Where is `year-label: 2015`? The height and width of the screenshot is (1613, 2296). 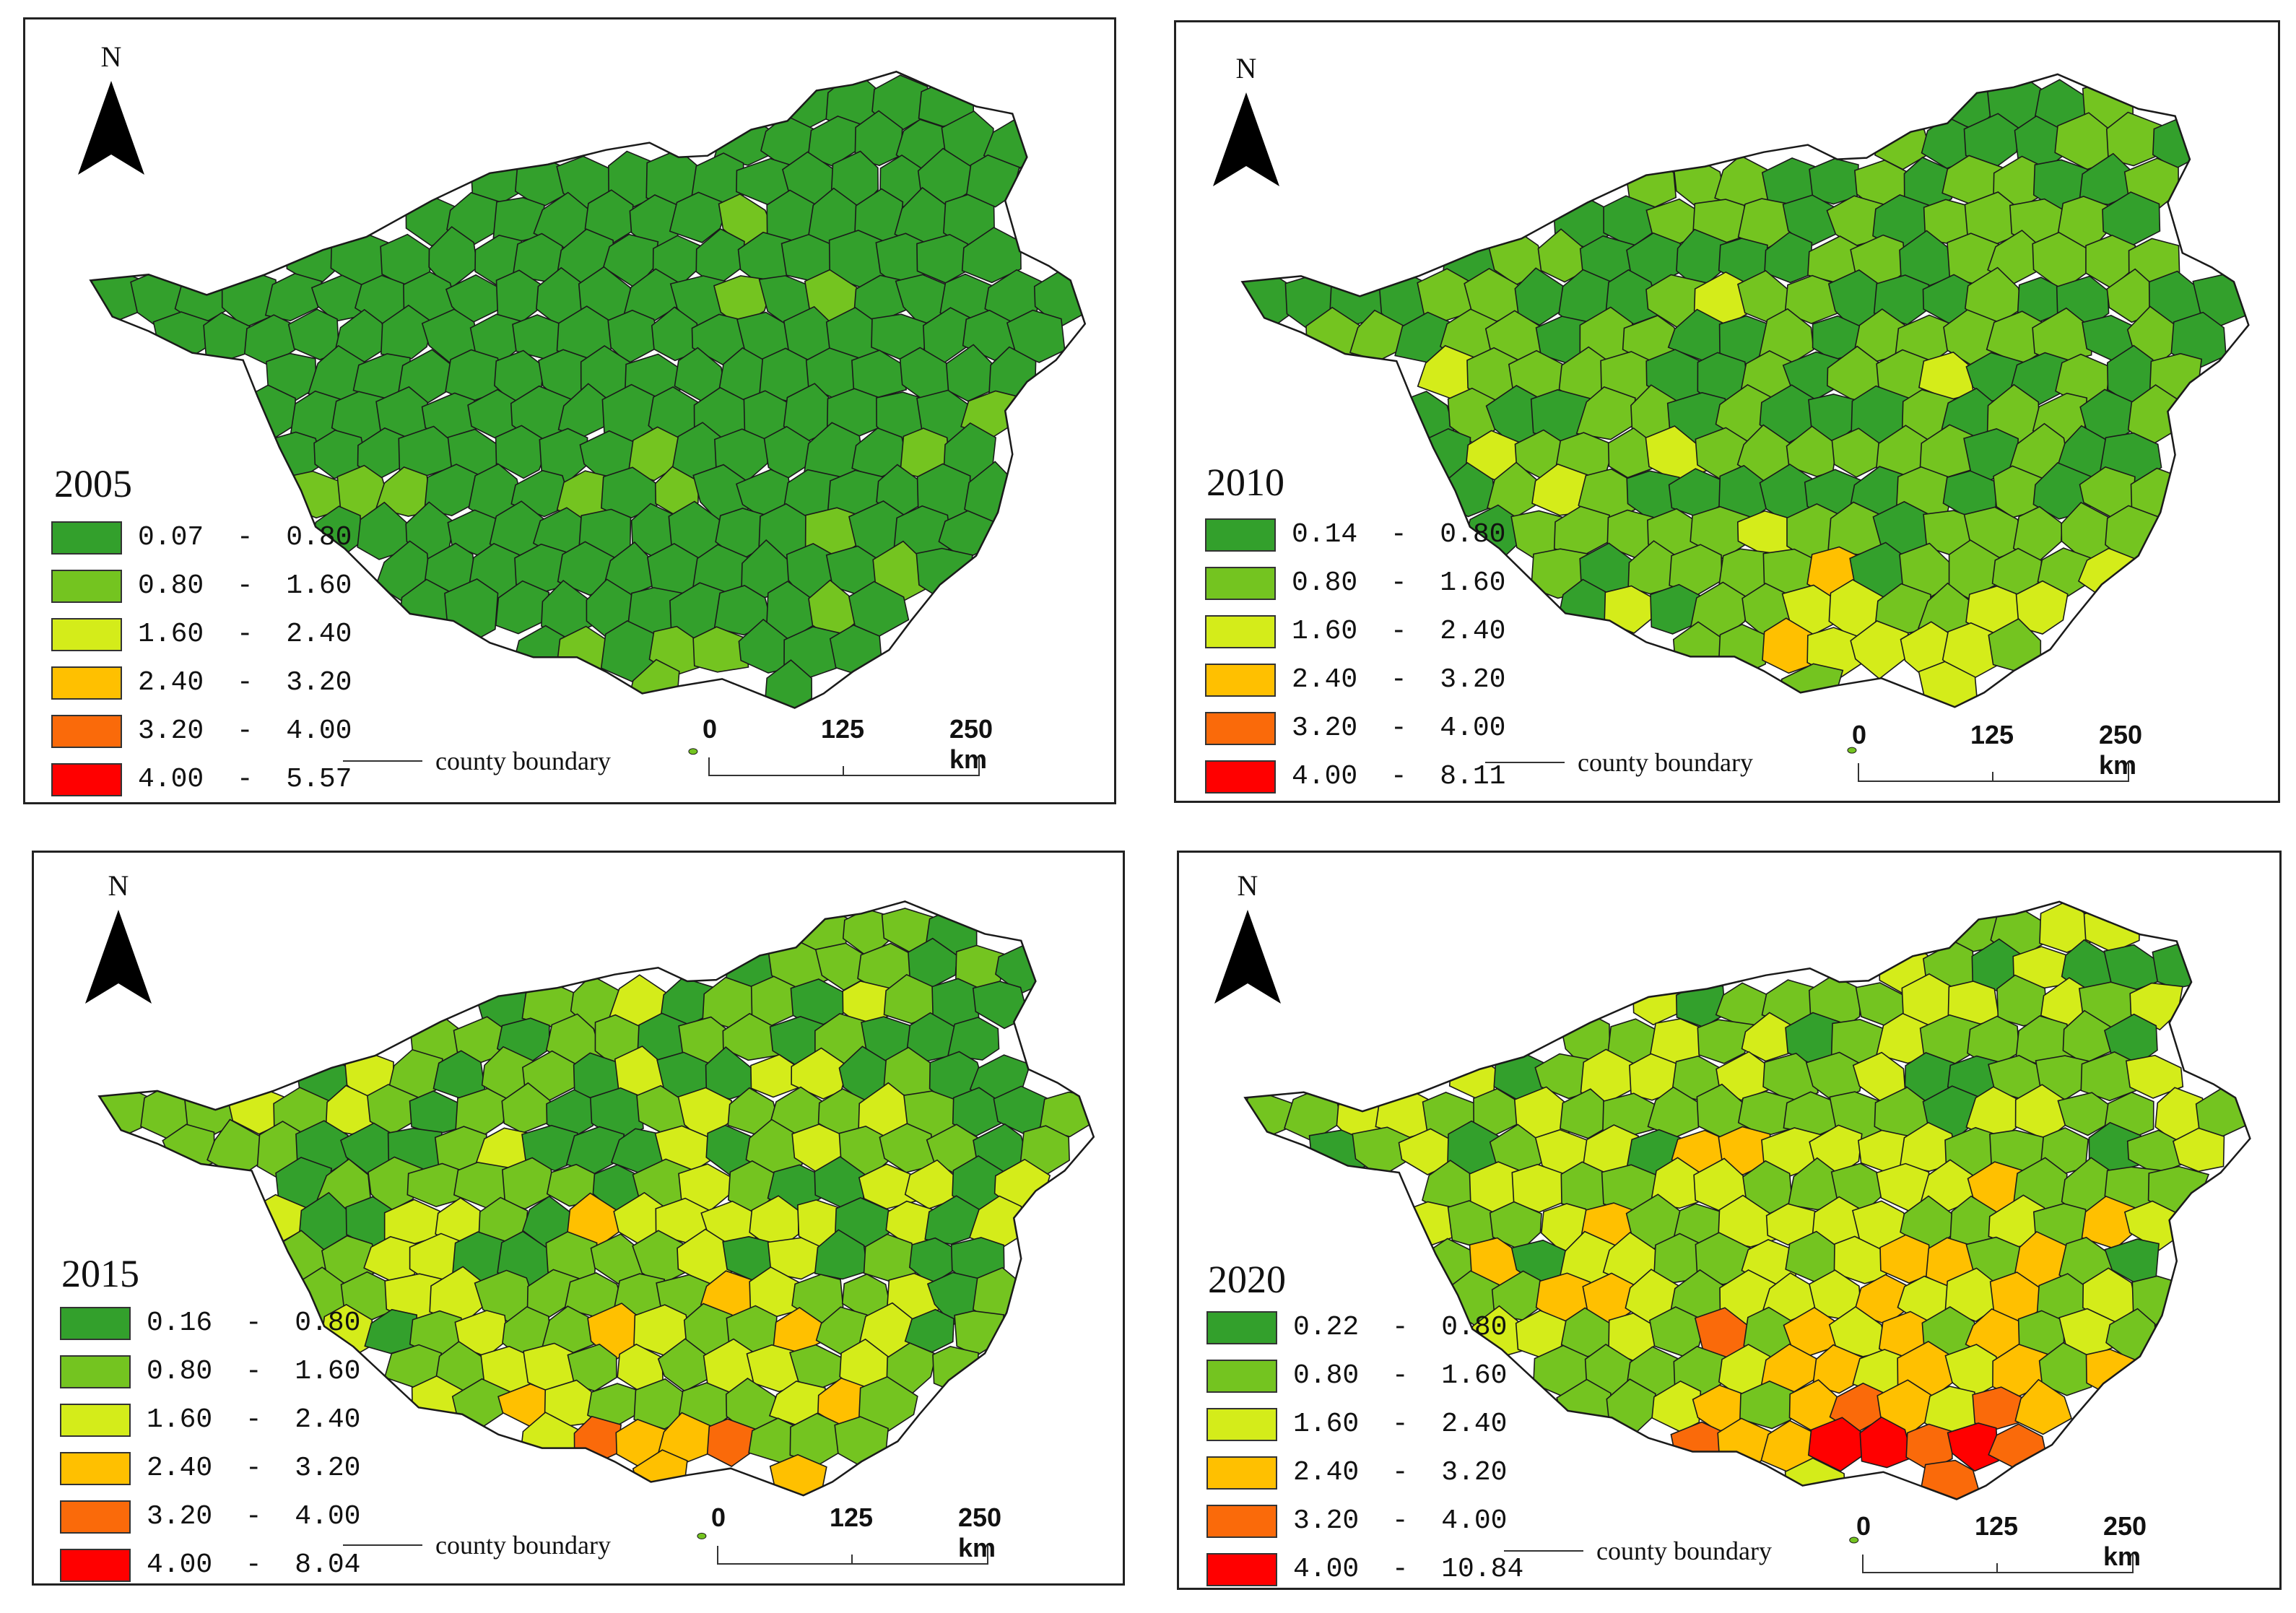
year-label: 2015 is located at coordinates (100, 1273).